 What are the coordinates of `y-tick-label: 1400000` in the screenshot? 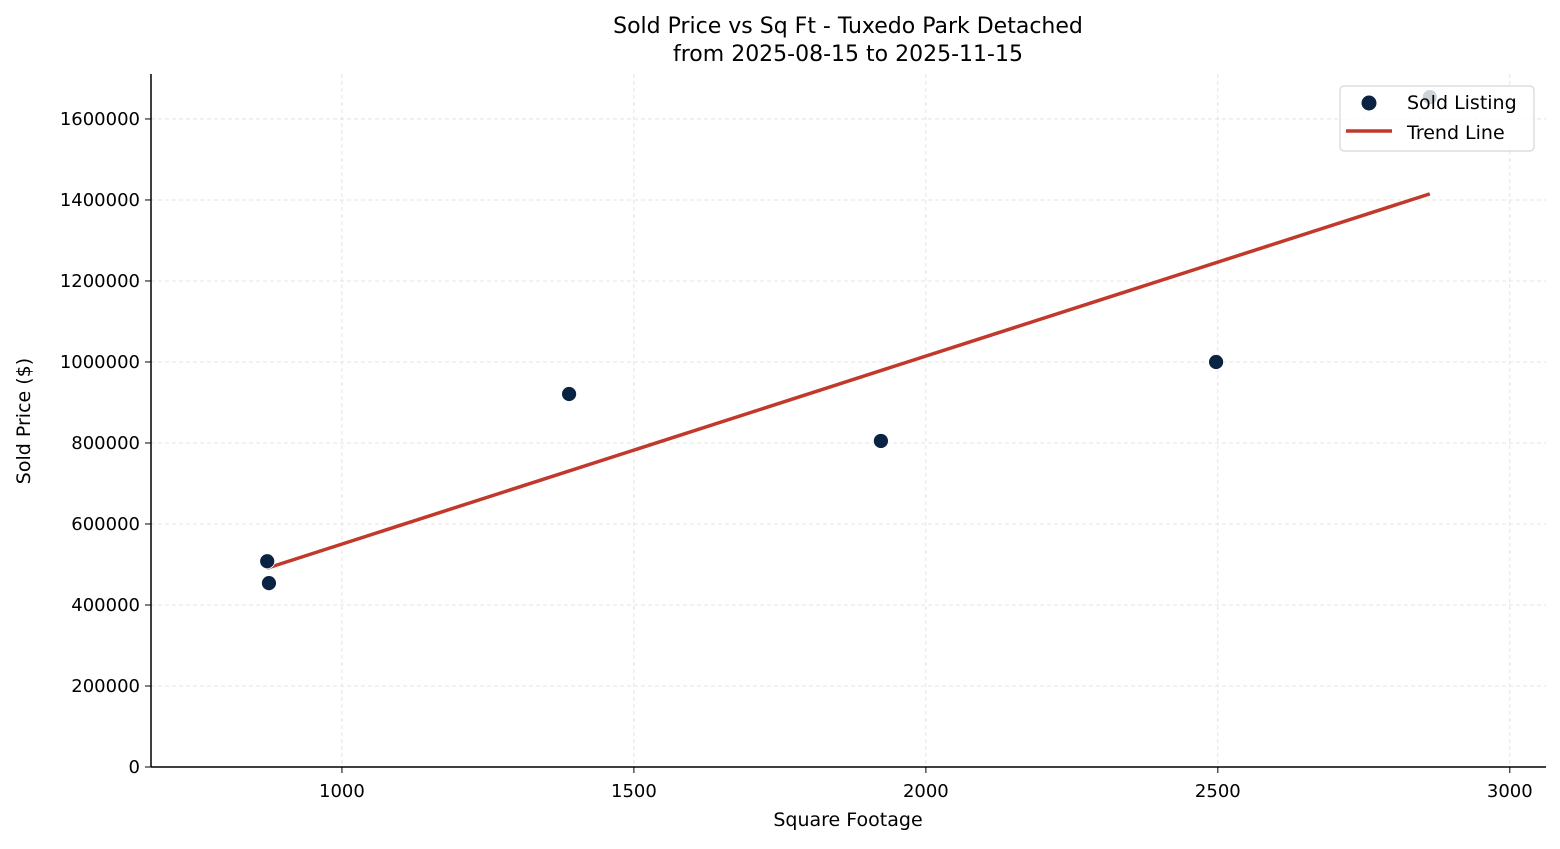 It's located at (100, 200).